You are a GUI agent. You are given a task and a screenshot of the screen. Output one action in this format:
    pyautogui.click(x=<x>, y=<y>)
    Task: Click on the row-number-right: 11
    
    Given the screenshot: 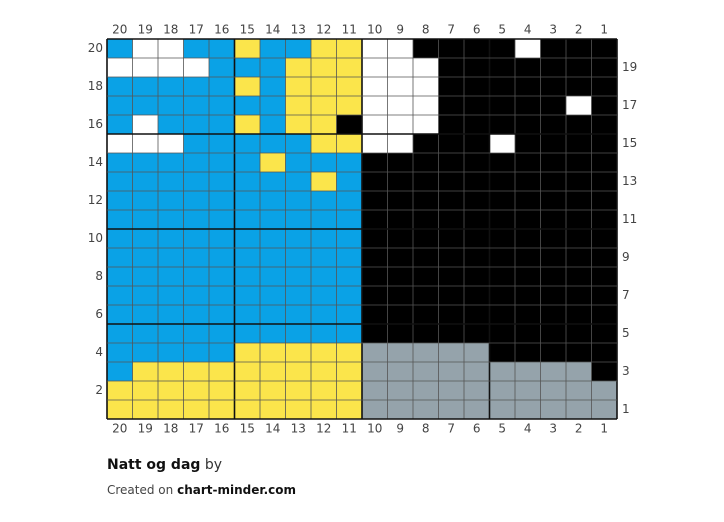 What is the action you would take?
    pyautogui.click(x=629, y=219)
    